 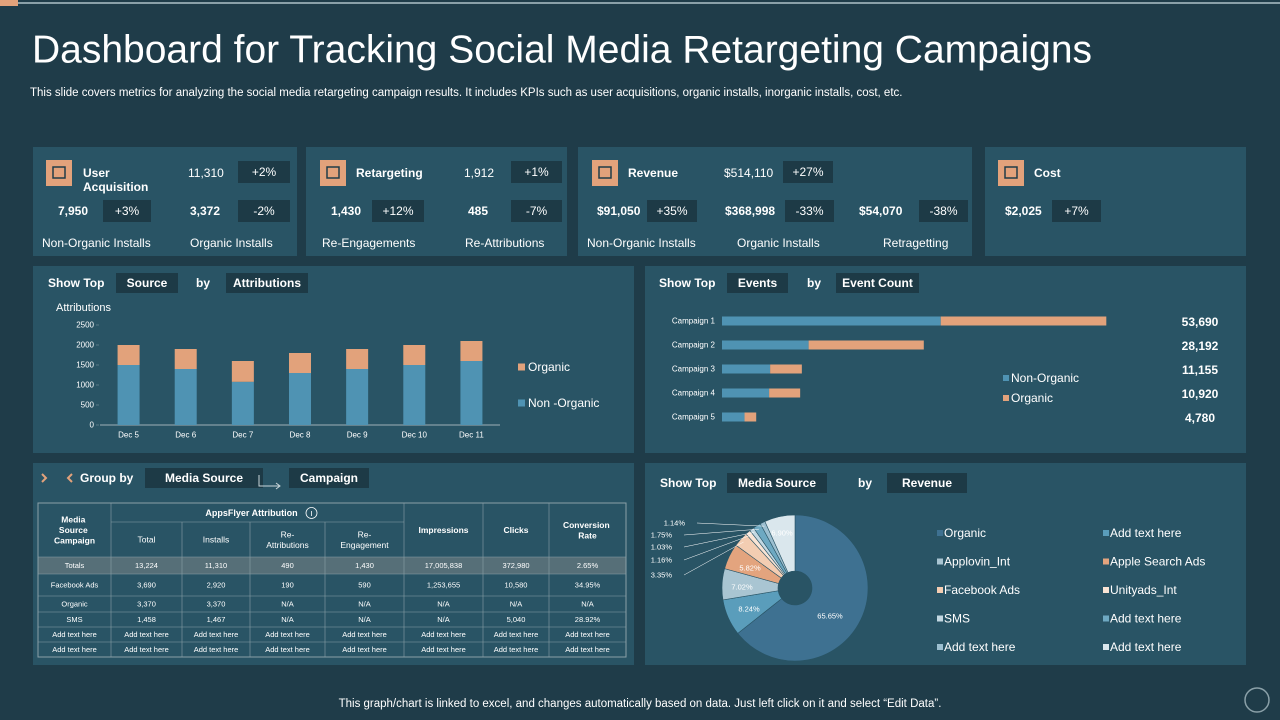 I want to click on kpi-value: 7,950, so click(x=73, y=211).